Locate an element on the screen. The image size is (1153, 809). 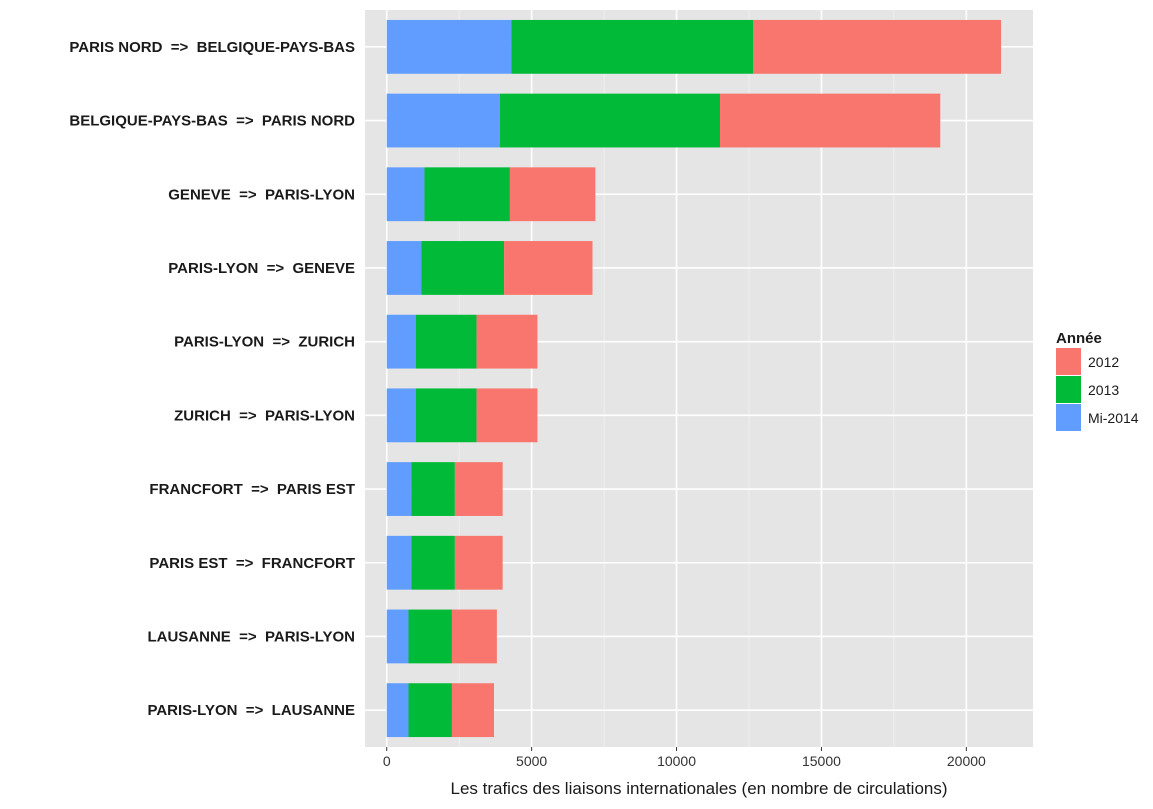
category-label: GENEVE => PARIS-LYON is located at coordinates (261, 194).